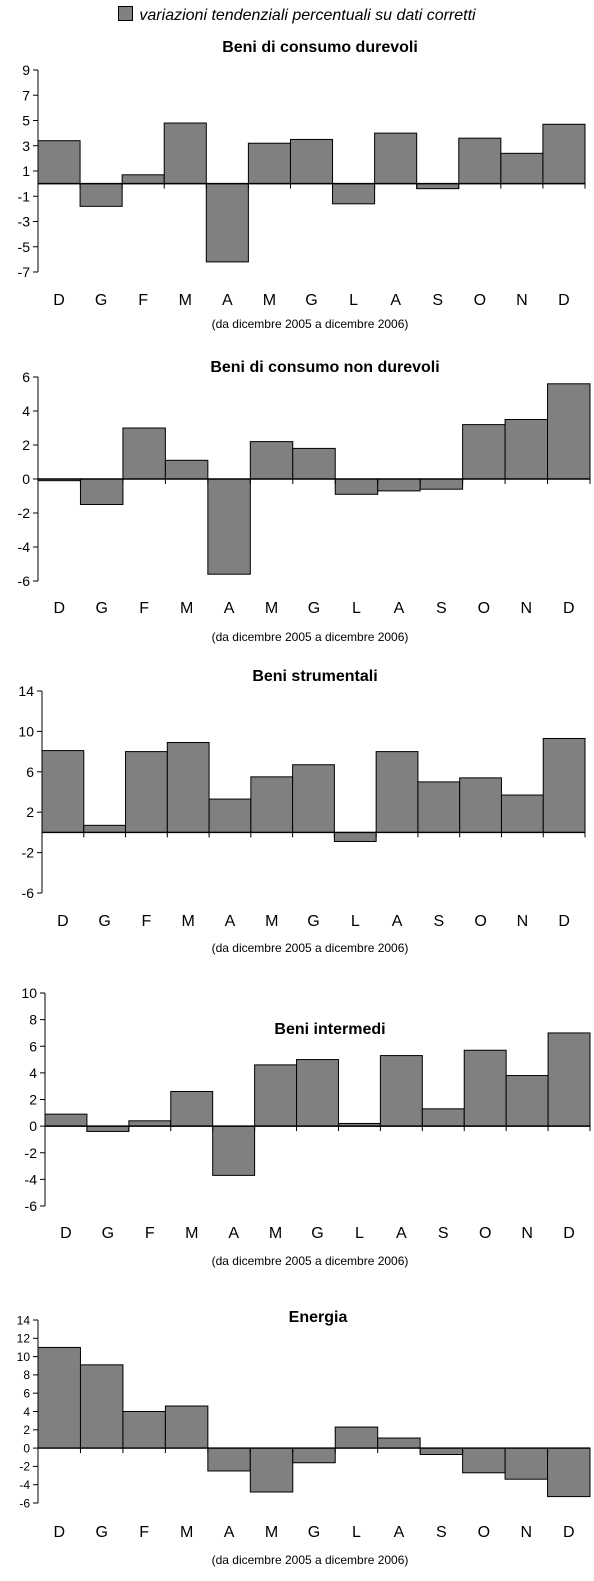 The height and width of the screenshot is (1581, 594). Describe the element at coordinates (24, 196) in the screenshot. I see `y-tick-label: -1` at that location.